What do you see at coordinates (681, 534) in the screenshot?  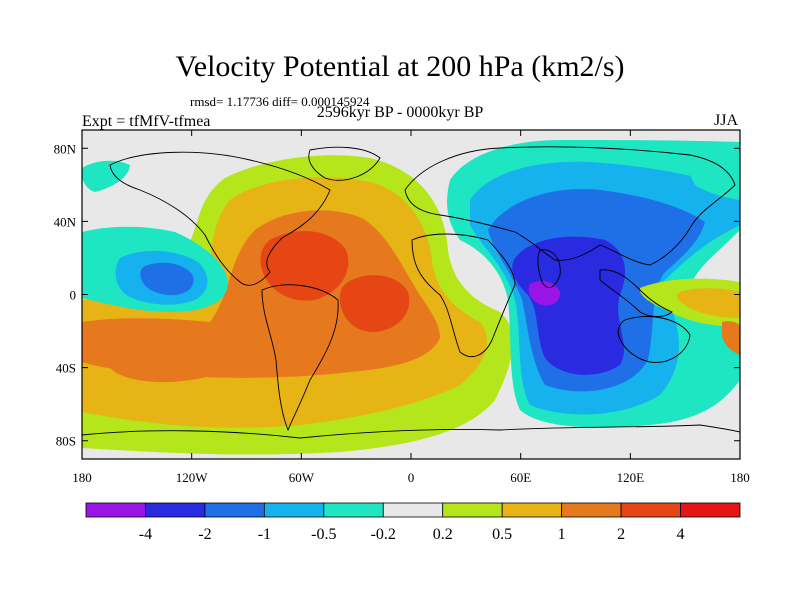 I see `colorbar-label: 4` at bounding box center [681, 534].